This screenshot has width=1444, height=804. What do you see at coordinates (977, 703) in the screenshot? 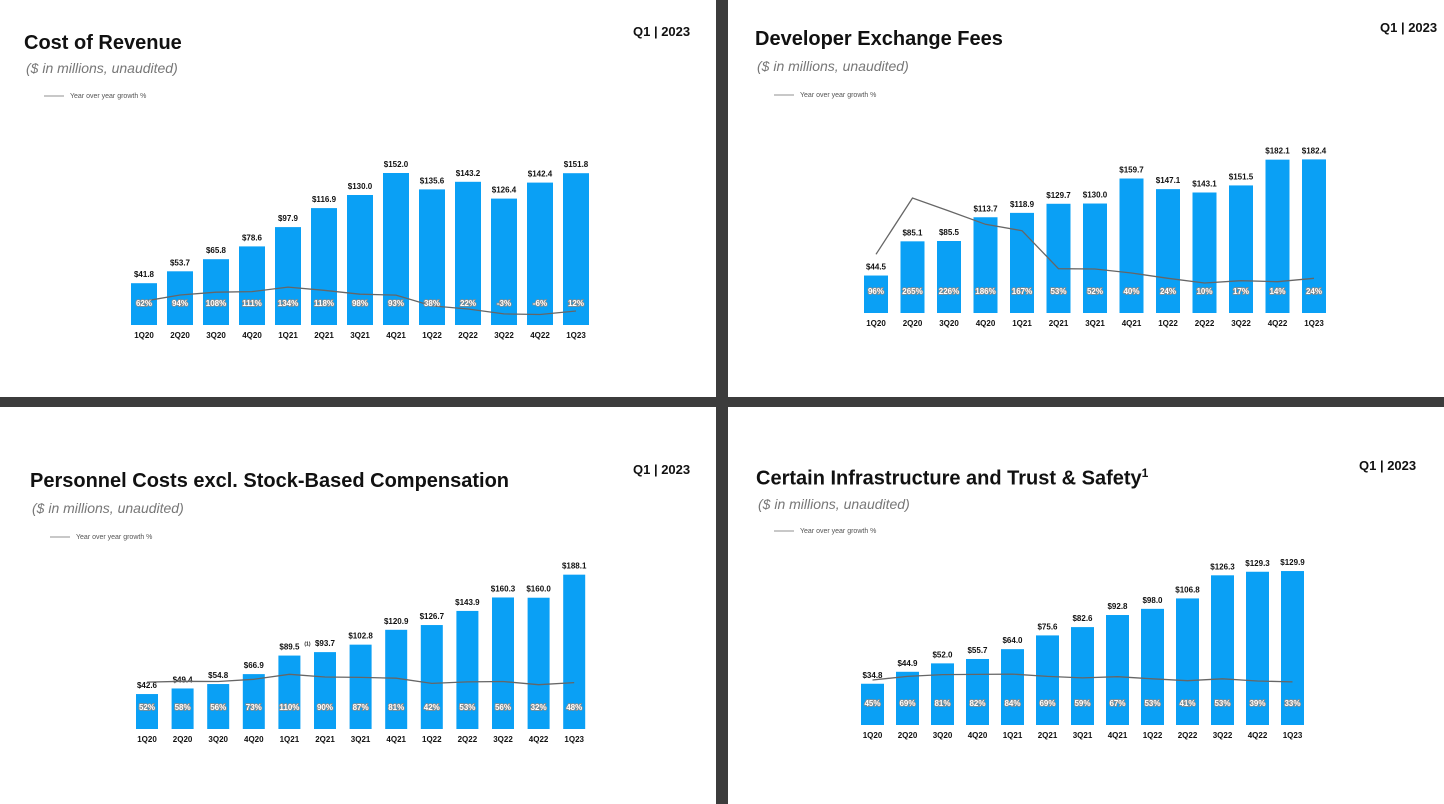
I see `growth-label: 82%` at bounding box center [977, 703].